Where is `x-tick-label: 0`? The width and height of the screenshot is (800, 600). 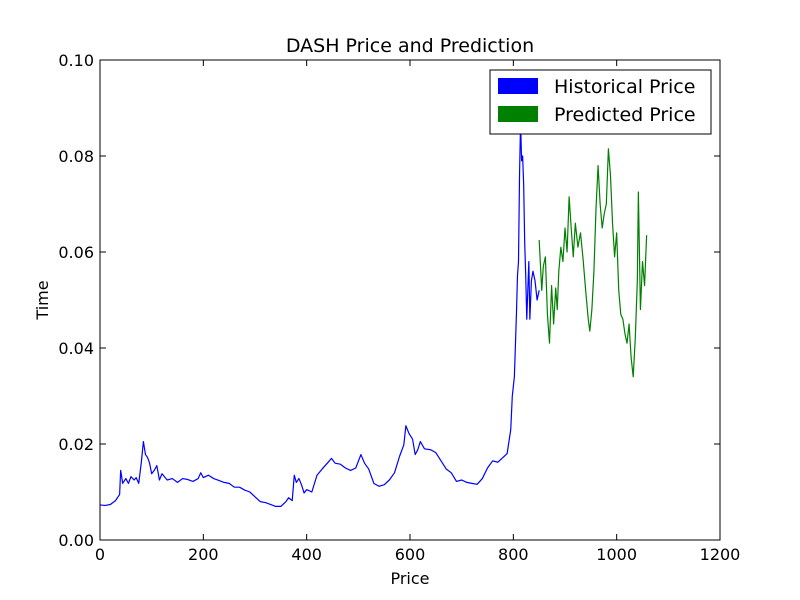
x-tick-label: 0 is located at coordinates (100, 554).